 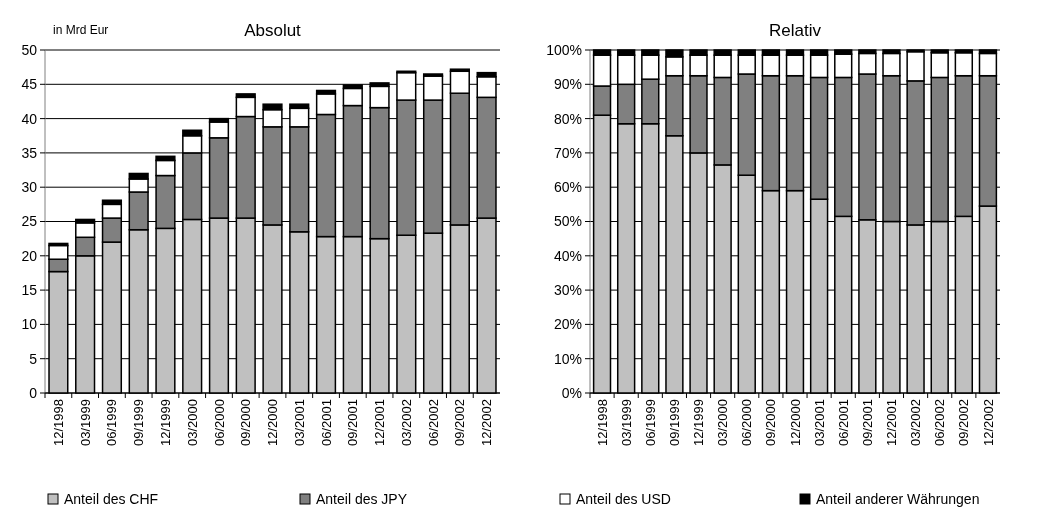 What do you see at coordinates (29, 221) in the screenshot?
I see `y-tick-label: 25` at bounding box center [29, 221].